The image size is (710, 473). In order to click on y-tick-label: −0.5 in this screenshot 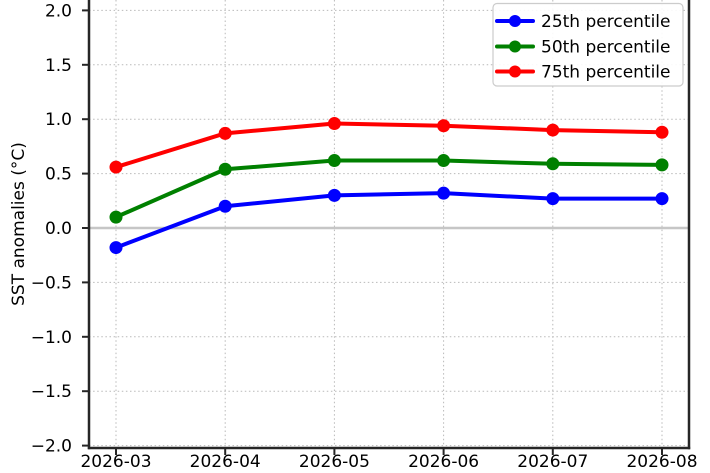, I will do `click(51, 283)`.